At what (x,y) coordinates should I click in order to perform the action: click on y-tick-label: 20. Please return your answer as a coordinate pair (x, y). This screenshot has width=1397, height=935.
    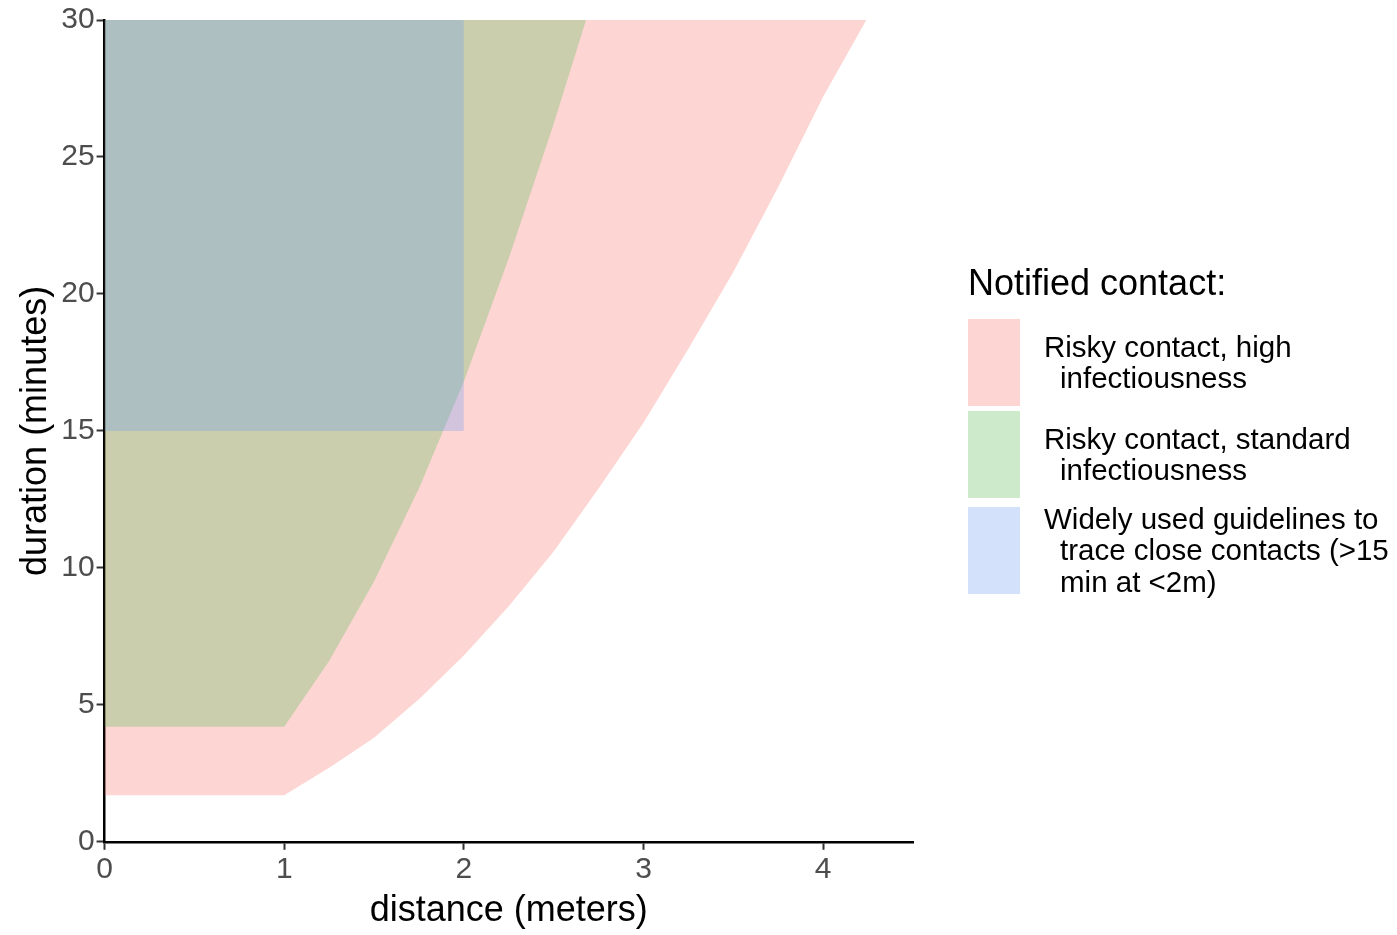
    Looking at the image, I should click on (78, 292).